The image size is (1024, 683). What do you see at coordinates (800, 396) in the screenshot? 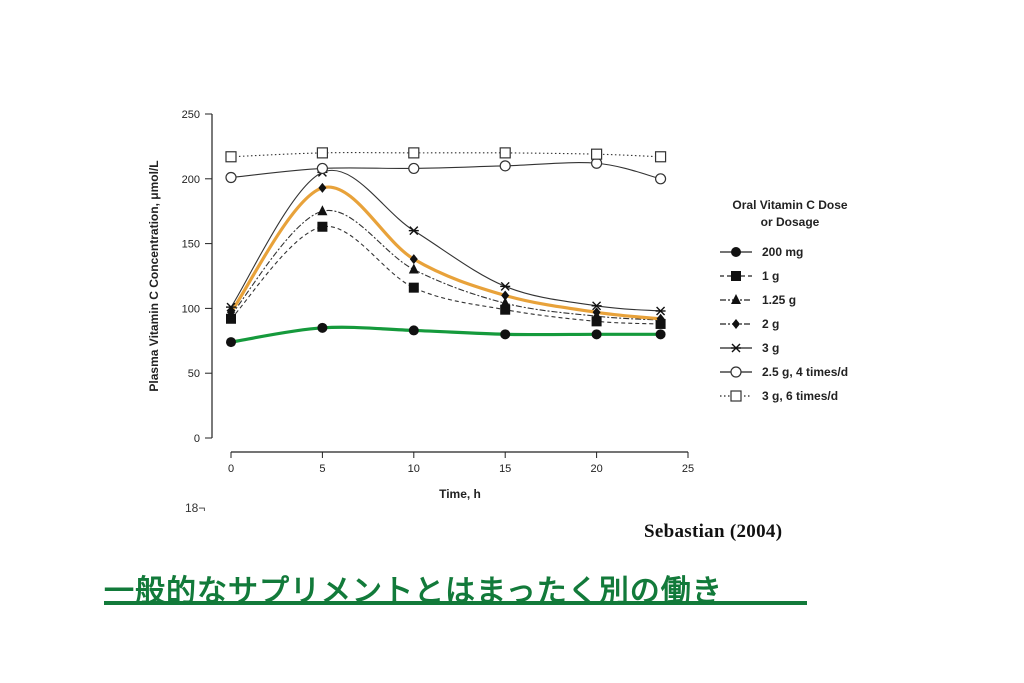
I see `legend-label: 3 g, 6 times/d` at bounding box center [800, 396].